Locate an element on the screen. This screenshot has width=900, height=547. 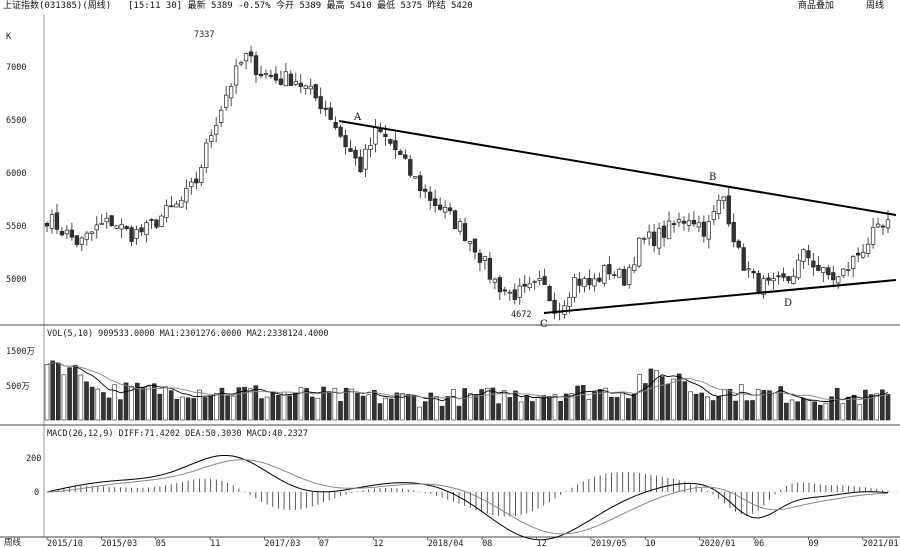
period-button: 周线 is located at coordinates (875, 6).